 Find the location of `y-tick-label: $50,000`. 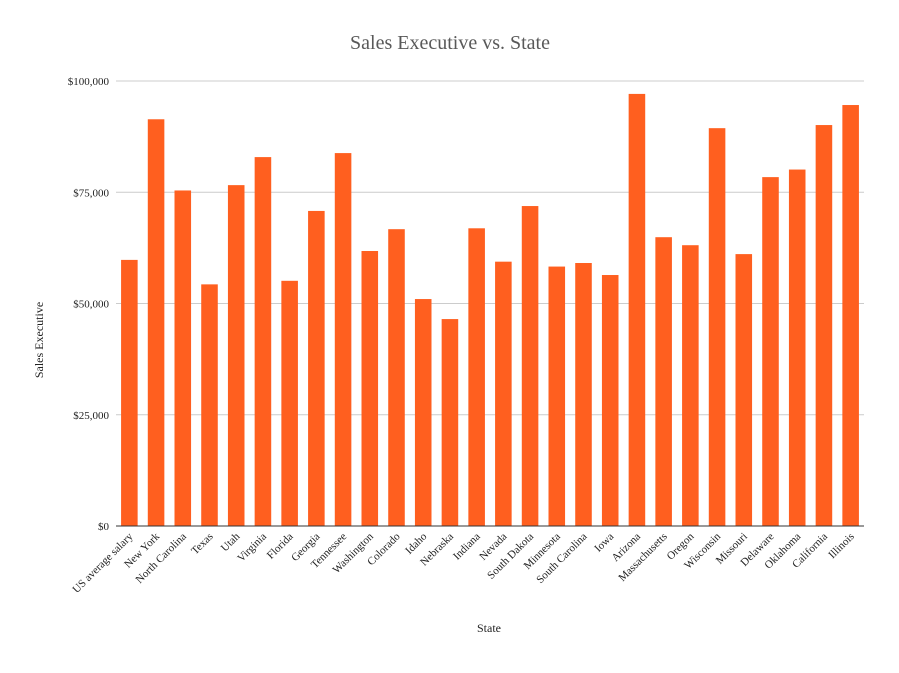

y-tick-label: $50,000 is located at coordinates (91, 305).